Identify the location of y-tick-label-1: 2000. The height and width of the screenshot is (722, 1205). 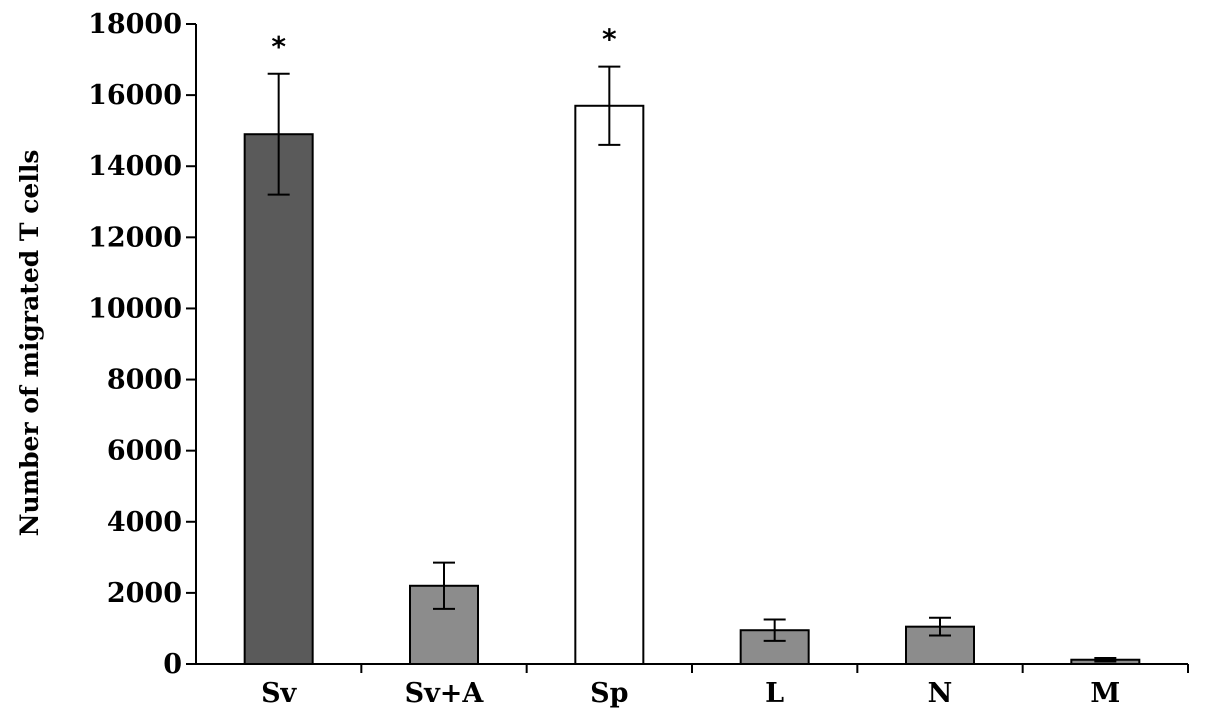
(144, 593).